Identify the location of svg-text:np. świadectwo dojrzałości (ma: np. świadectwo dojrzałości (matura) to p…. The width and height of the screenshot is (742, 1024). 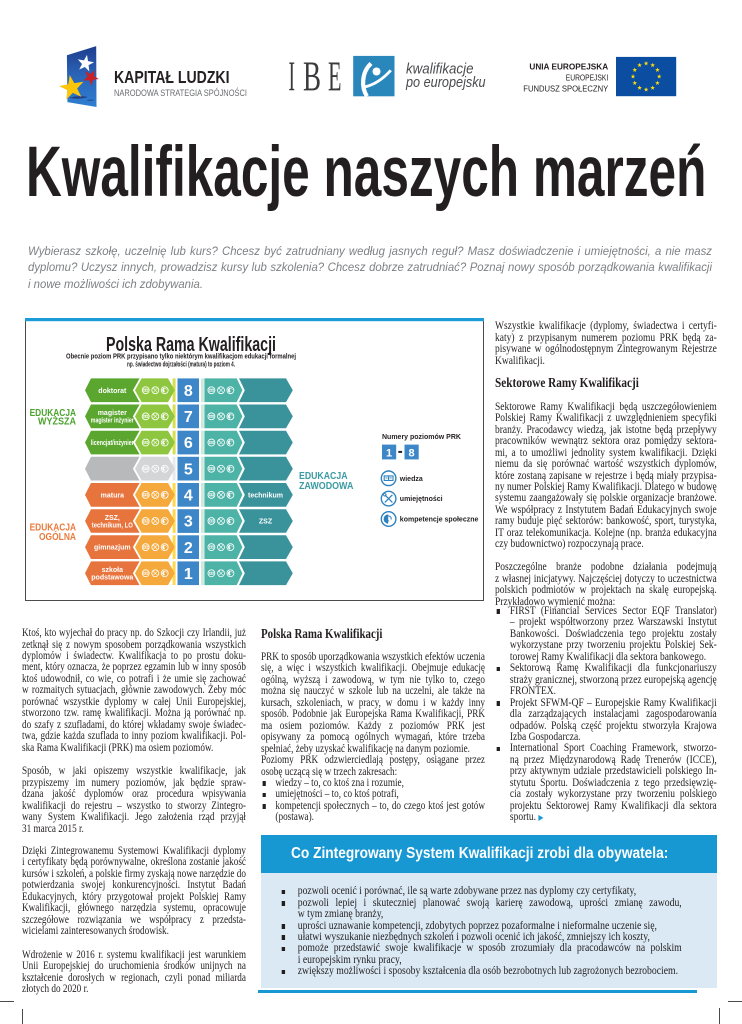
(181, 365).